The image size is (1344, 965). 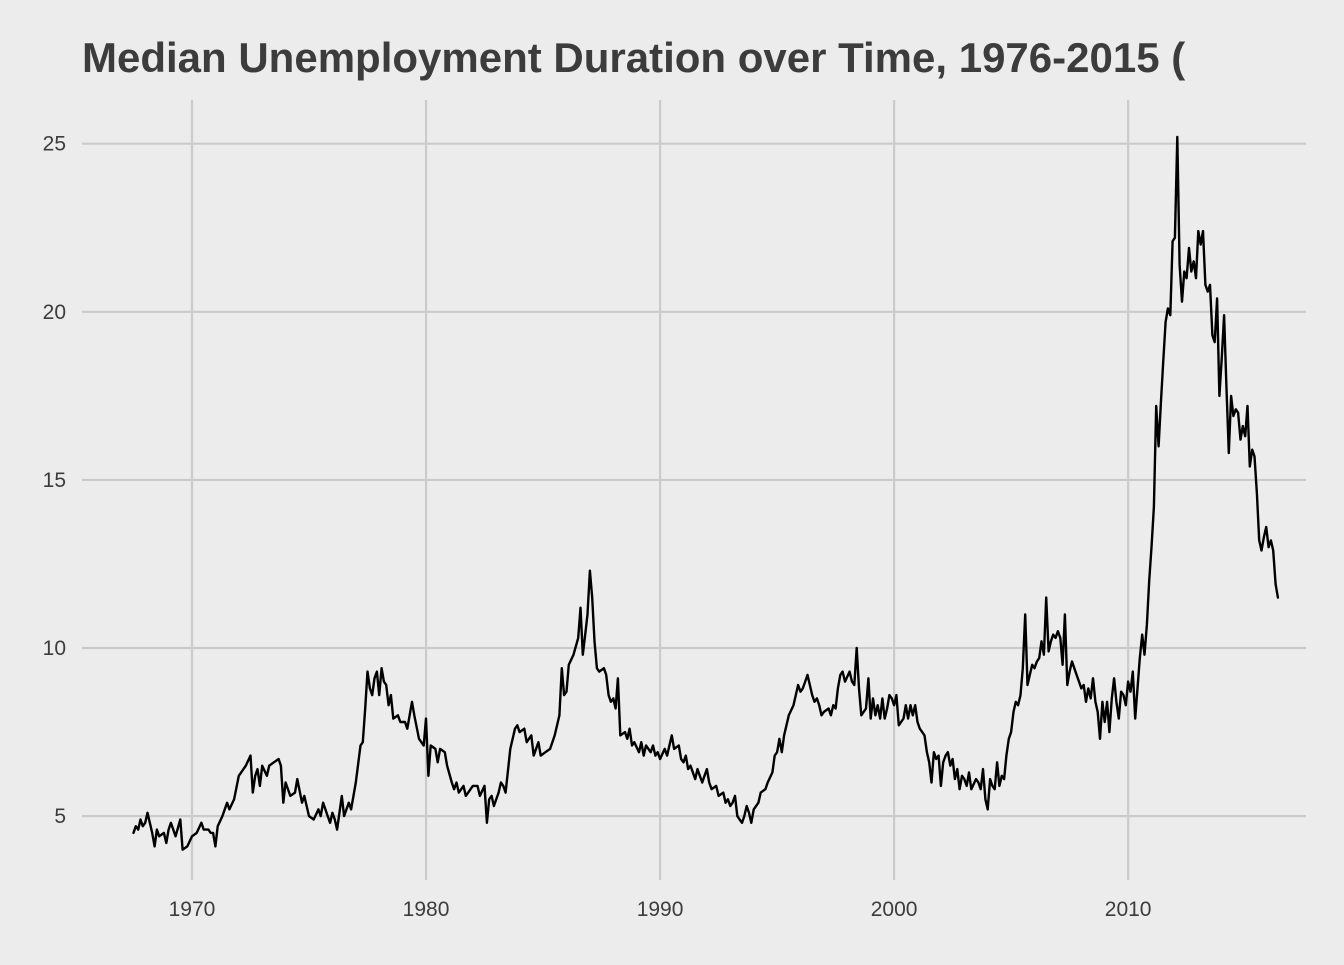 I want to click on y-tick-label: 5, so click(x=60, y=816).